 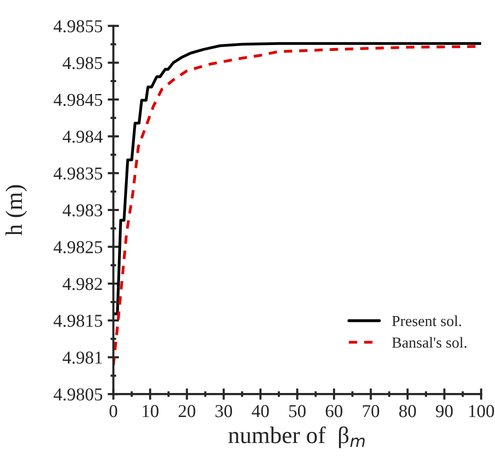 I want to click on y-tick-label: 4.9835, so click(x=78, y=173).